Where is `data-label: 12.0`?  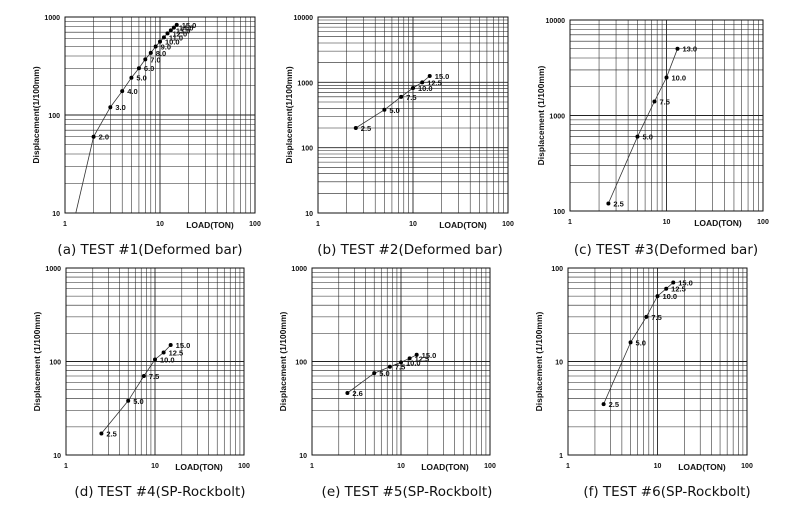 data-label: 12.0 is located at coordinates (180, 33).